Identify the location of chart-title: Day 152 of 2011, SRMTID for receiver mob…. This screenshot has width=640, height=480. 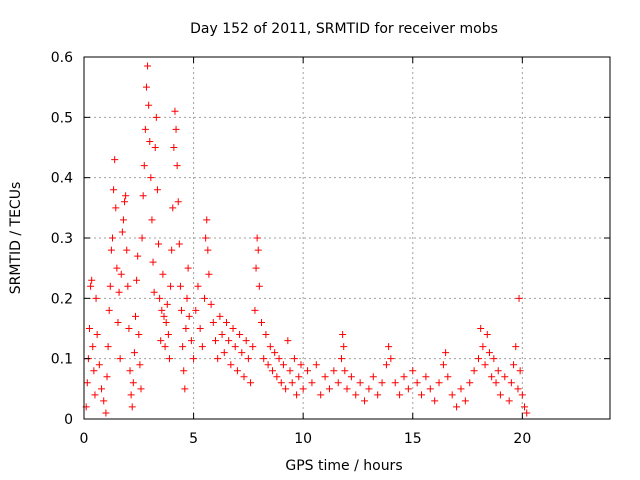
(344, 29).